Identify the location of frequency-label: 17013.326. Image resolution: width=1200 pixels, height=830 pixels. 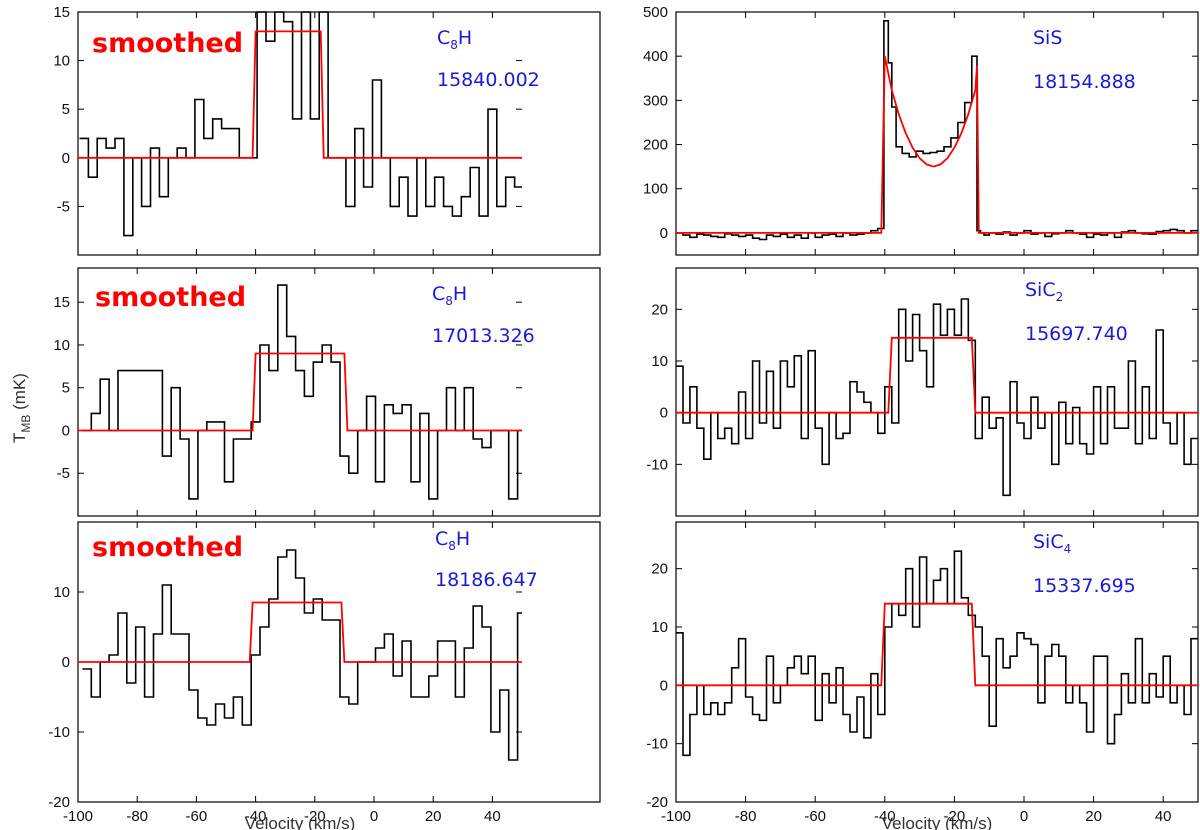
(483, 336).